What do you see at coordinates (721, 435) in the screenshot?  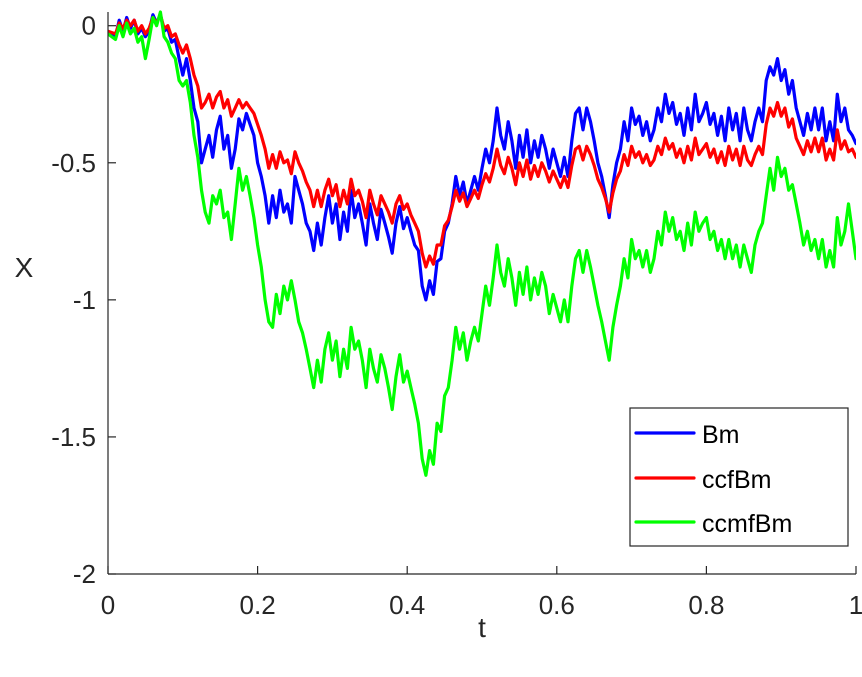 I see `legend-label-bm: Bm` at bounding box center [721, 435].